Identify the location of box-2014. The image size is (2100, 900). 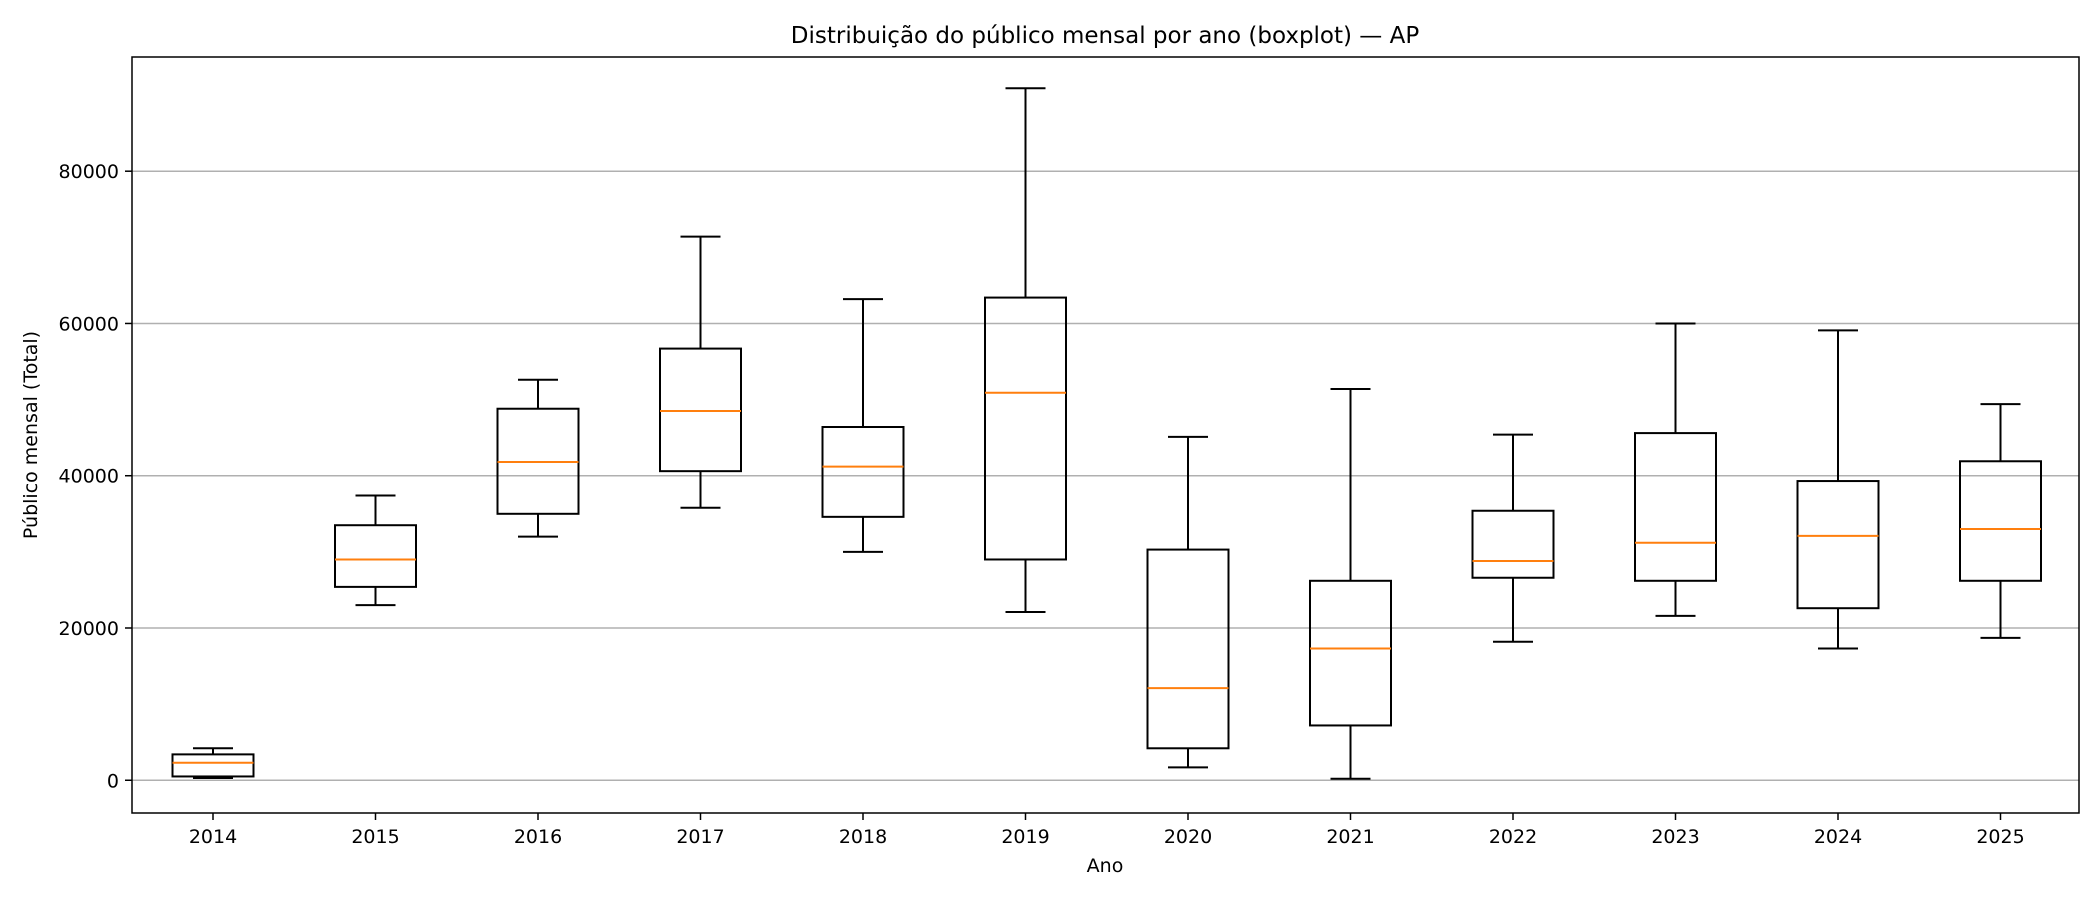
(213, 763).